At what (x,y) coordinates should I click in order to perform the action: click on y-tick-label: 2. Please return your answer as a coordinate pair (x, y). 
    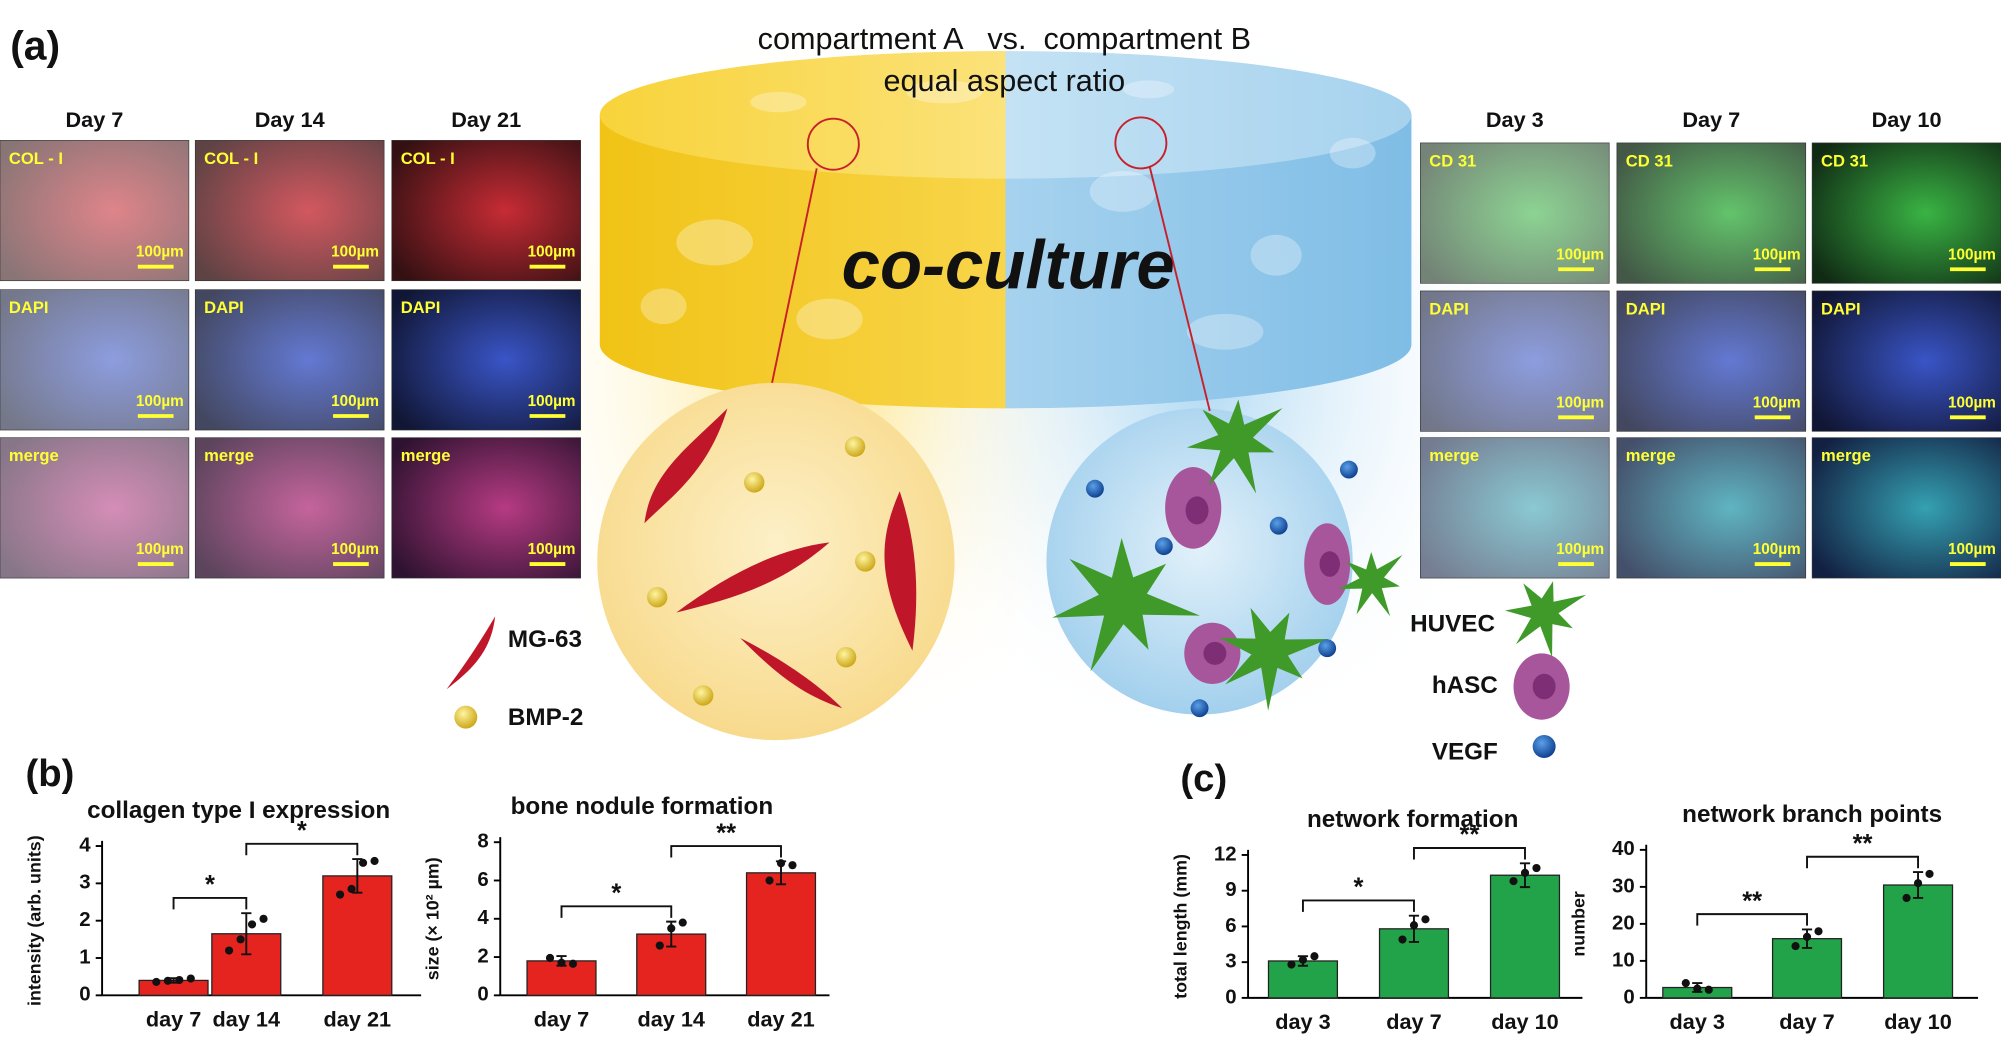
    Looking at the image, I should click on (84, 920).